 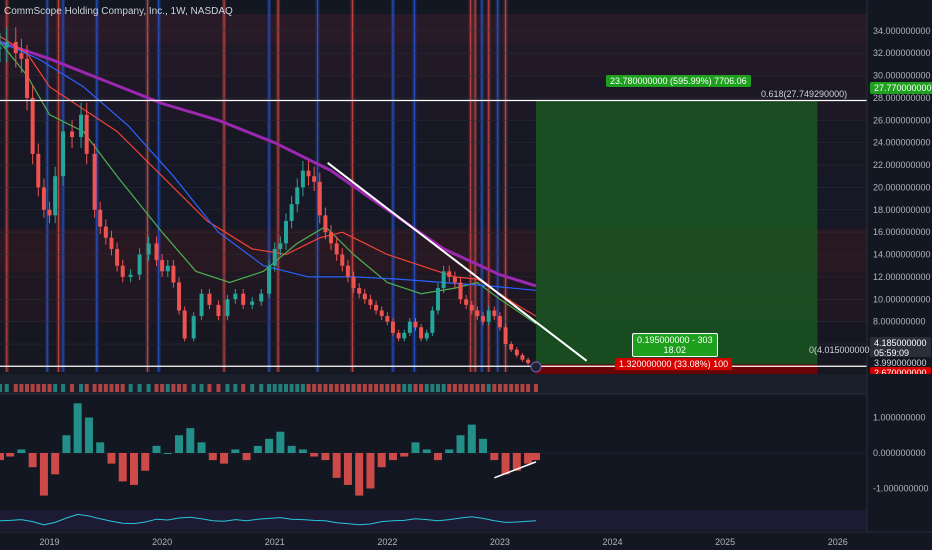 I want to click on target-label: 23.780000000 (595.99%) 7706.06, so click(x=678, y=81).